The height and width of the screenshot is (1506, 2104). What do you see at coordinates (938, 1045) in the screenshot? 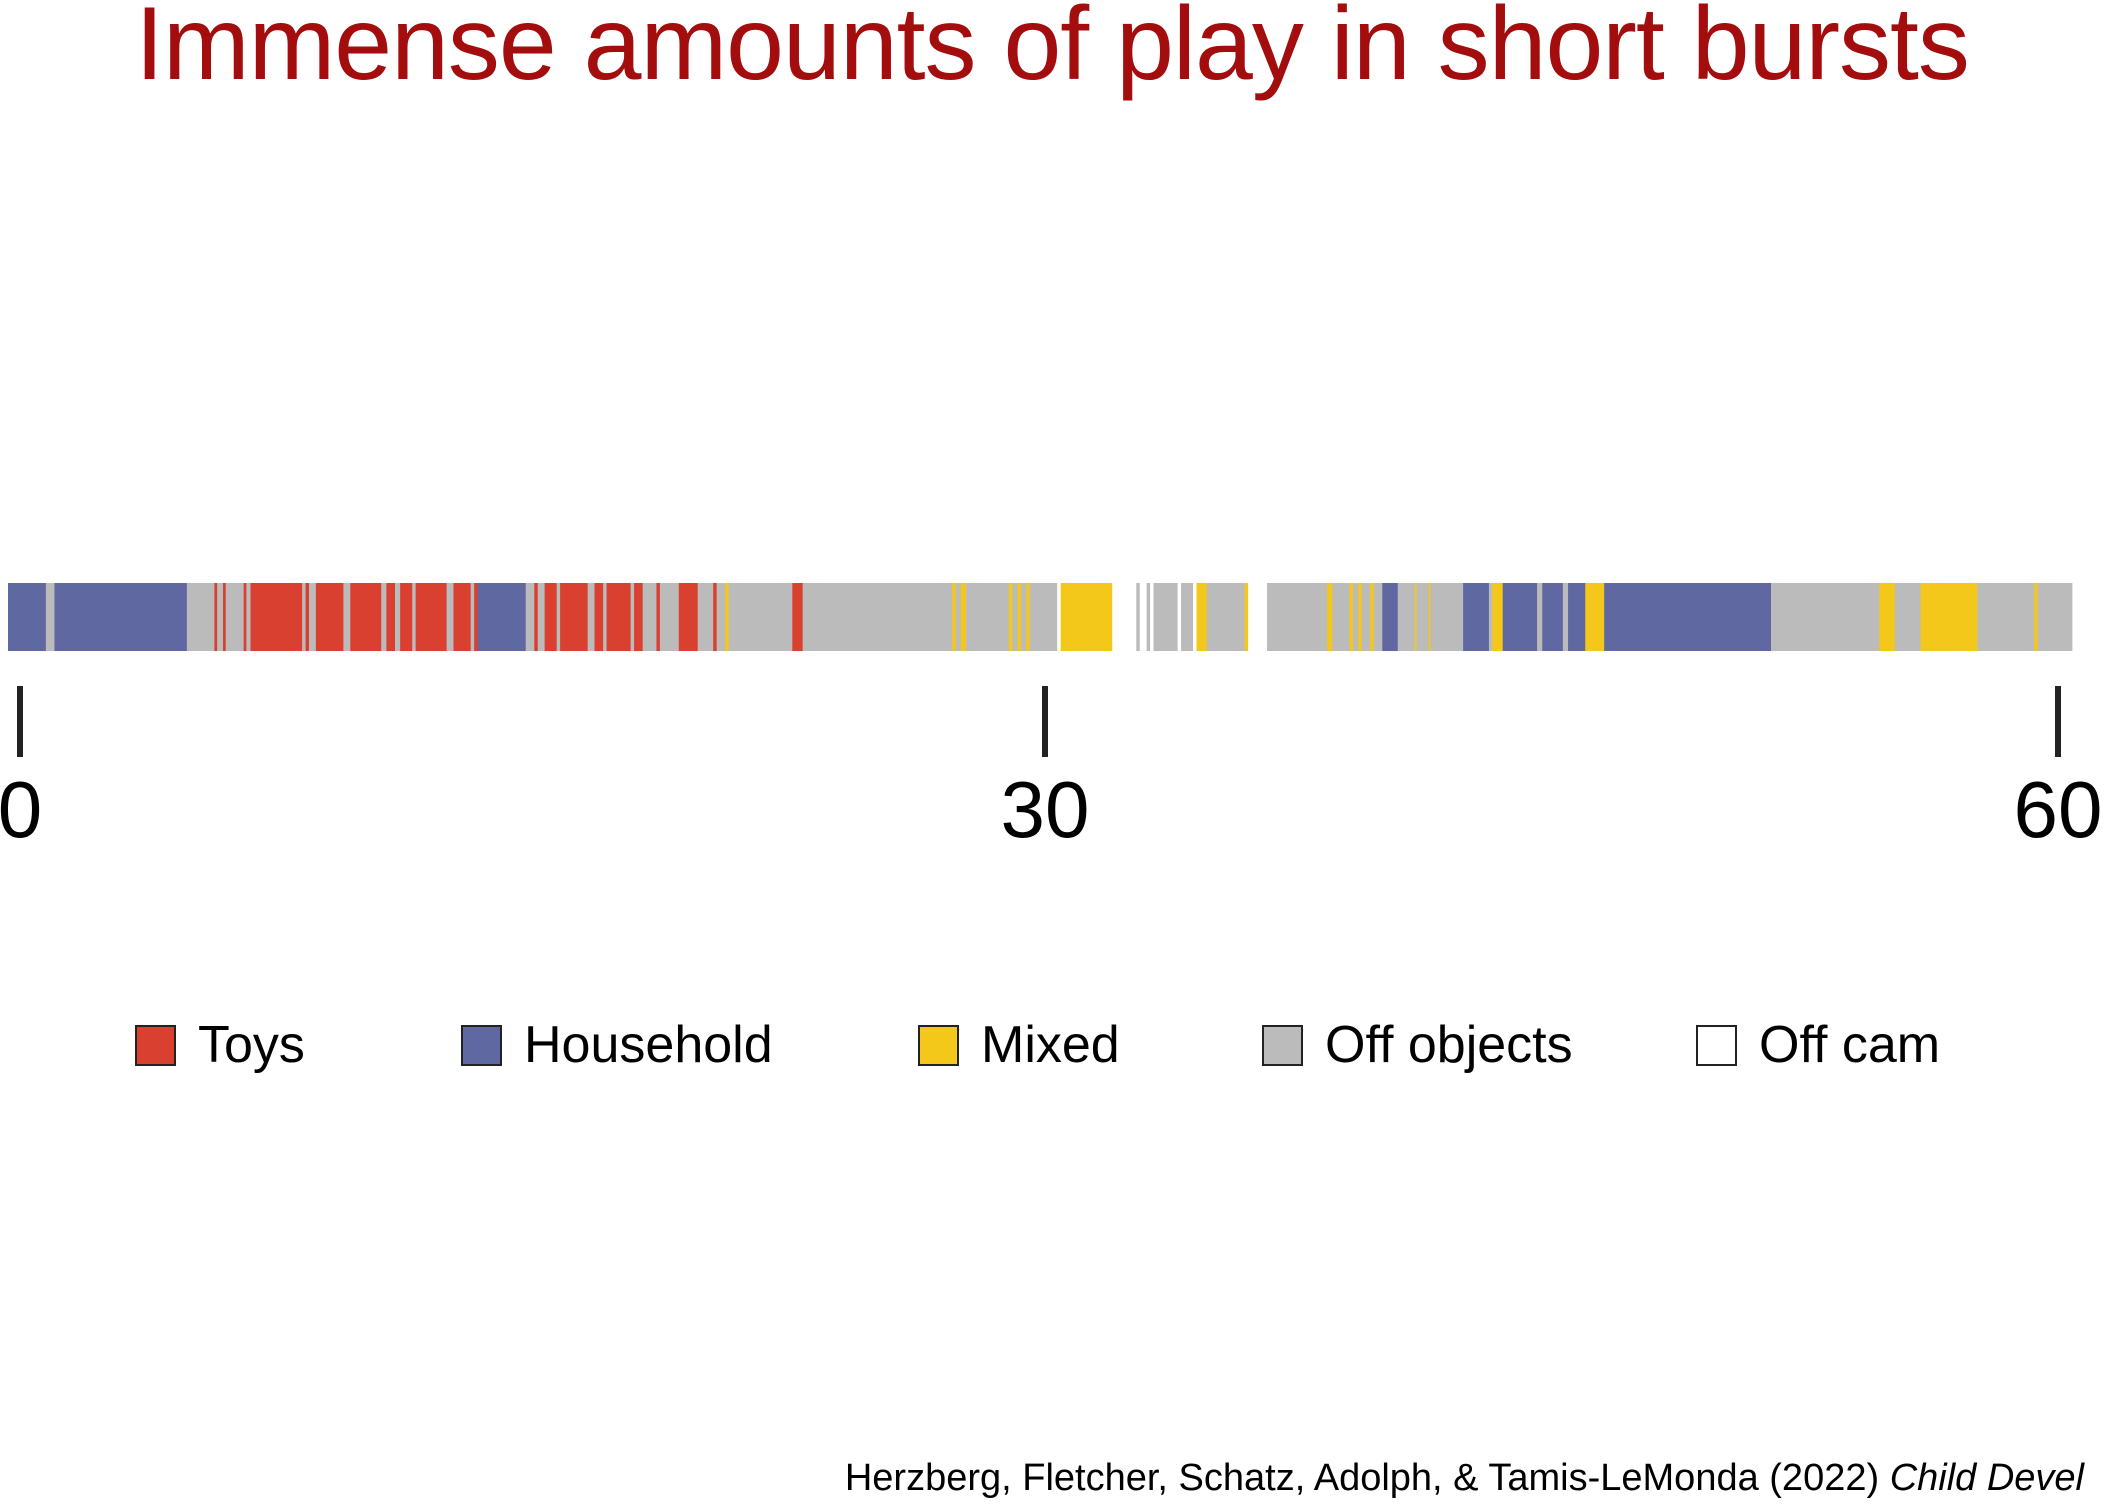
I see `legend-swatch-mixed` at bounding box center [938, 1045].